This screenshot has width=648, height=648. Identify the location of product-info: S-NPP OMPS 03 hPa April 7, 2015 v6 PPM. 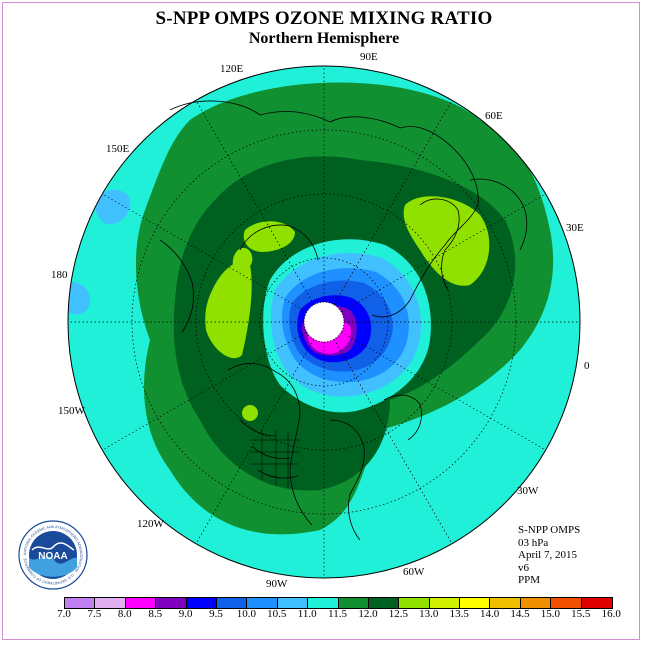
(549, 555).